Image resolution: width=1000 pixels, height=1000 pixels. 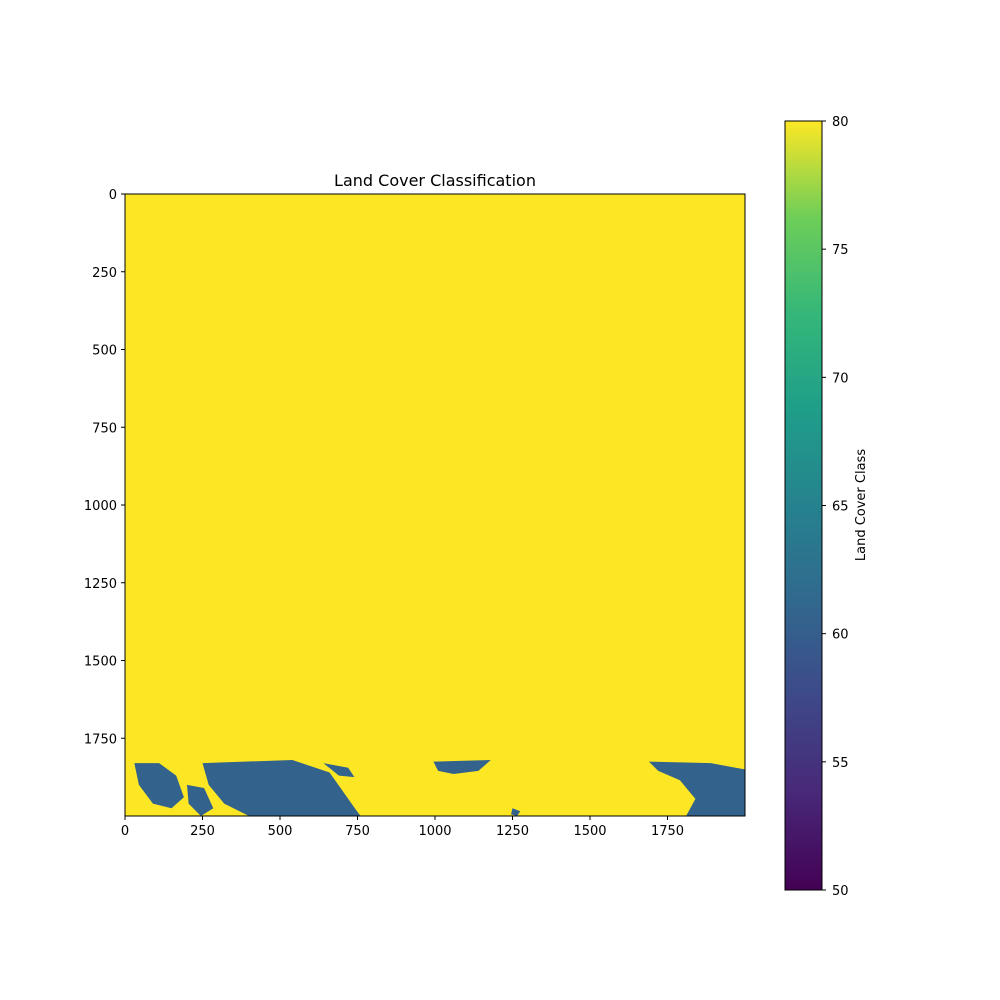 I want to click on colorbar: 50 55 60 65 70 75 80 Land Cover Class, so click(x=826, y=507).